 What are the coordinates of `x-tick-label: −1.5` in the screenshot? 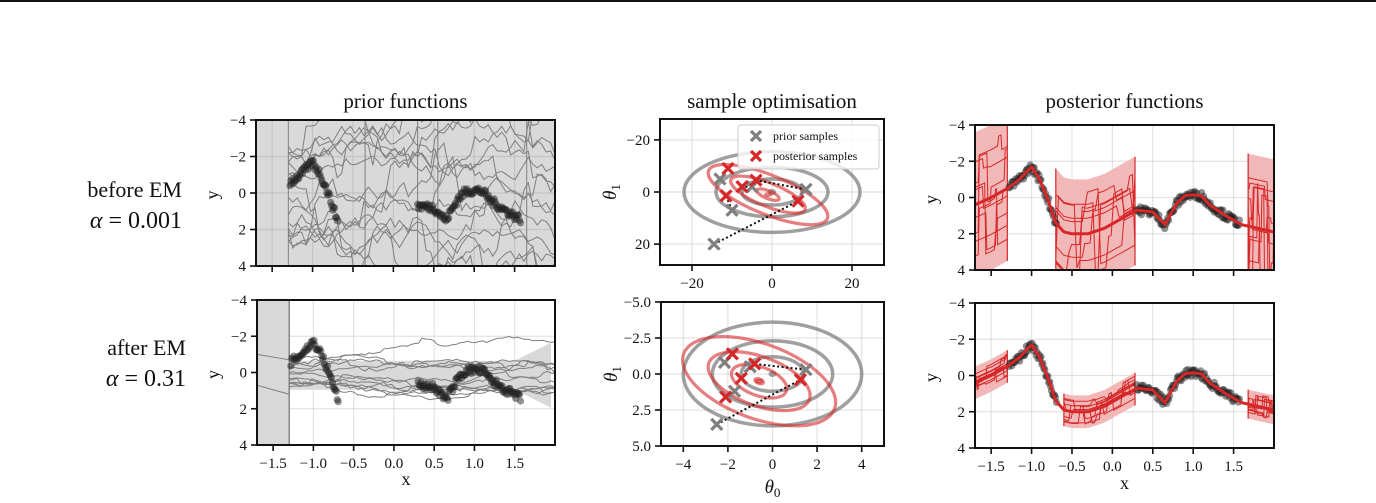 It's located at (272, 464).